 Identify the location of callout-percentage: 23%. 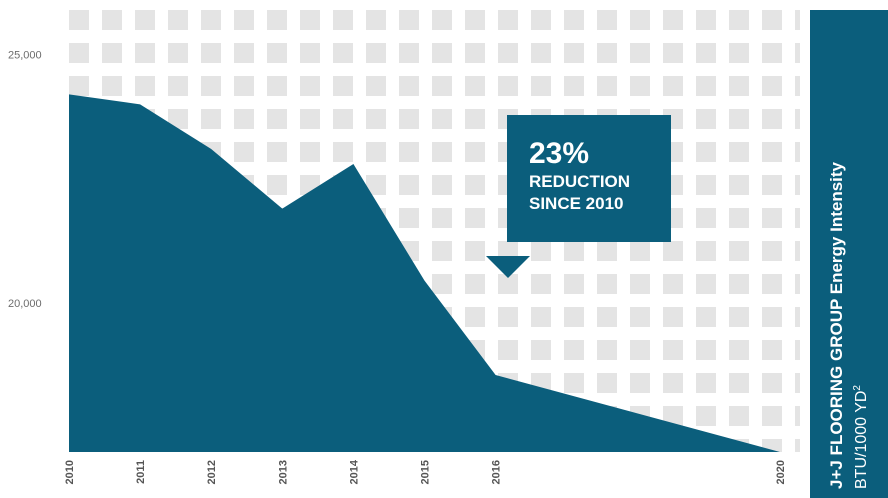
(559, 153).